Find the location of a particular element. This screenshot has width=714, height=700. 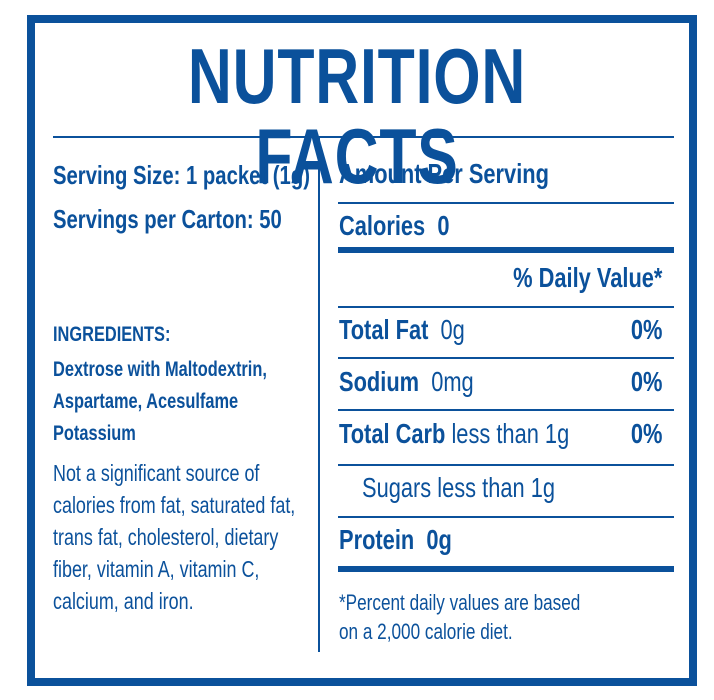

ingredients-line: Potassium is located at coordinates (94, 433).